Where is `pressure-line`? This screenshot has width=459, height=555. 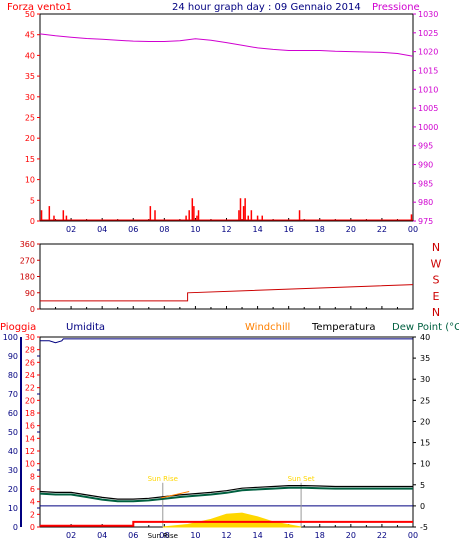 pressure-line is located at coordinates (226, 45).